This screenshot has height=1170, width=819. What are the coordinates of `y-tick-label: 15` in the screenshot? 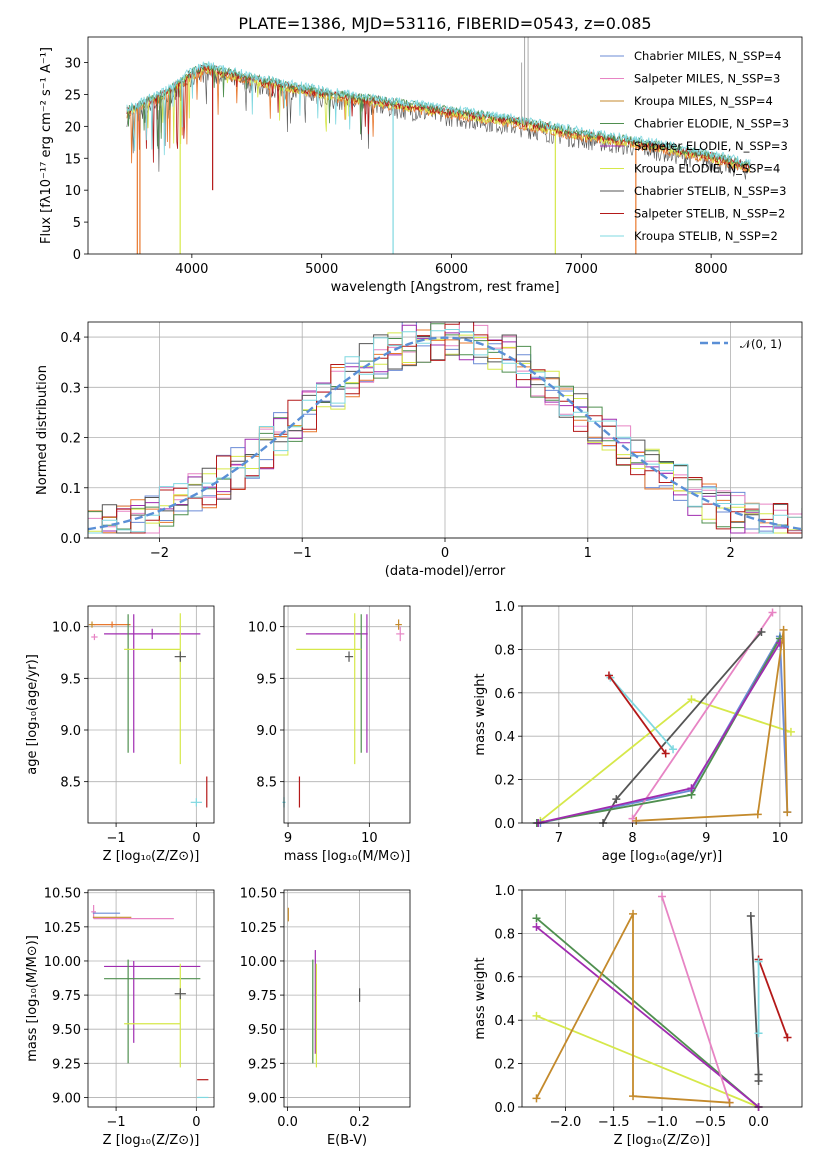 It's located at (72, 159).